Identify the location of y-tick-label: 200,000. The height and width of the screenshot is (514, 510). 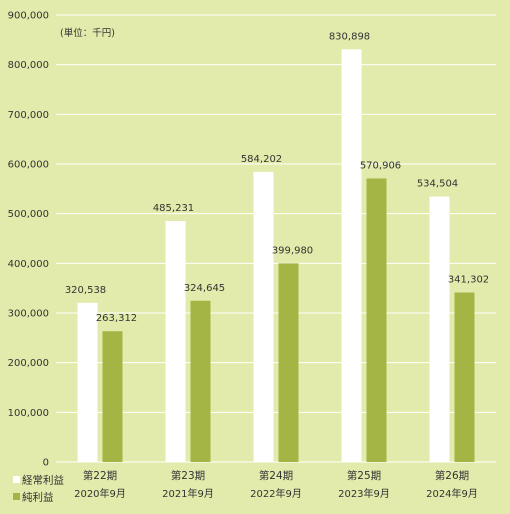
(28, 363).